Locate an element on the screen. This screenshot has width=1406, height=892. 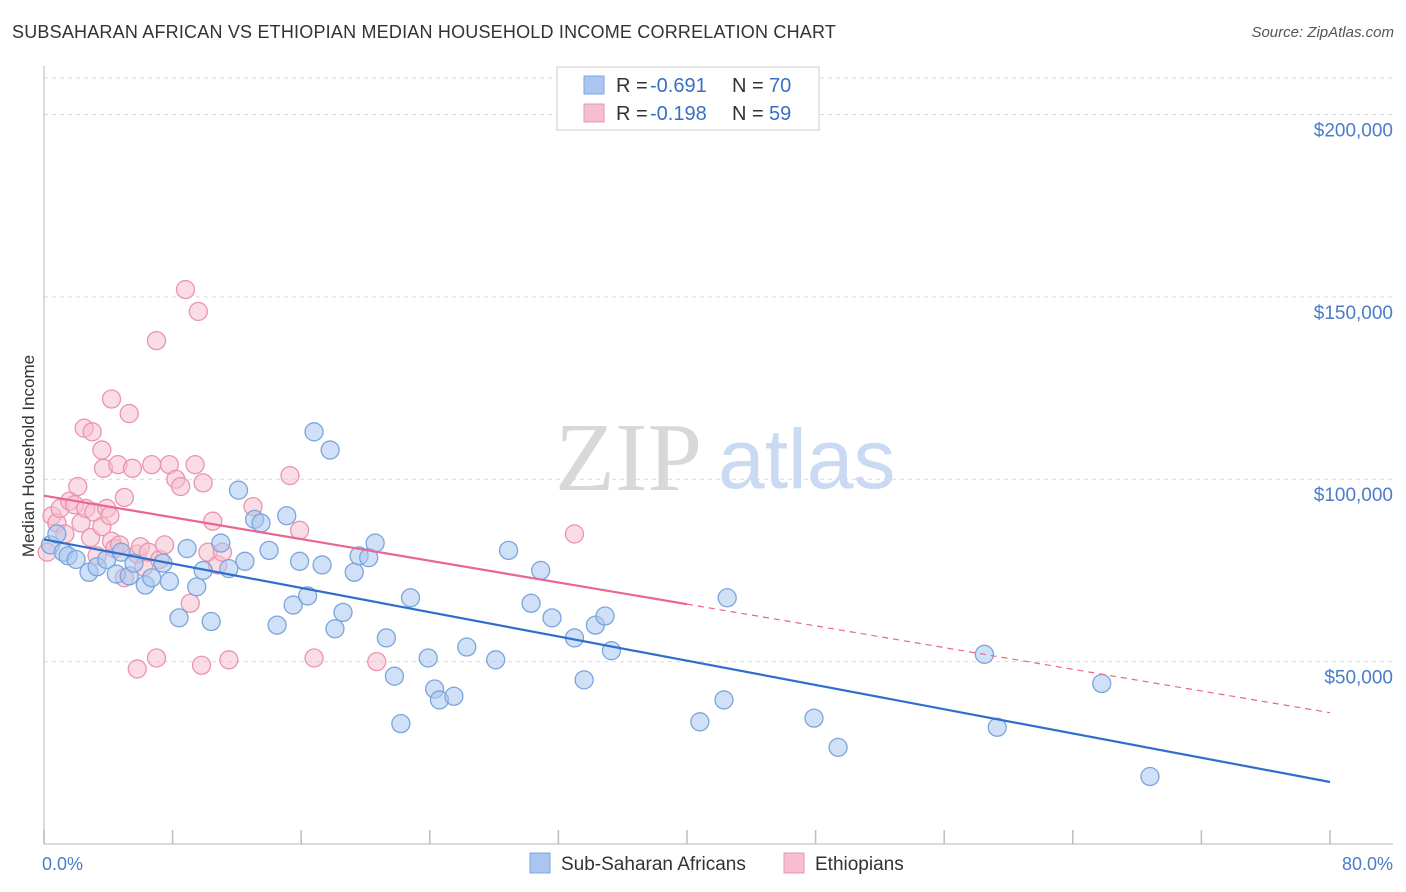
watermark-zip: ZIP is located at coordinates (628, 458).